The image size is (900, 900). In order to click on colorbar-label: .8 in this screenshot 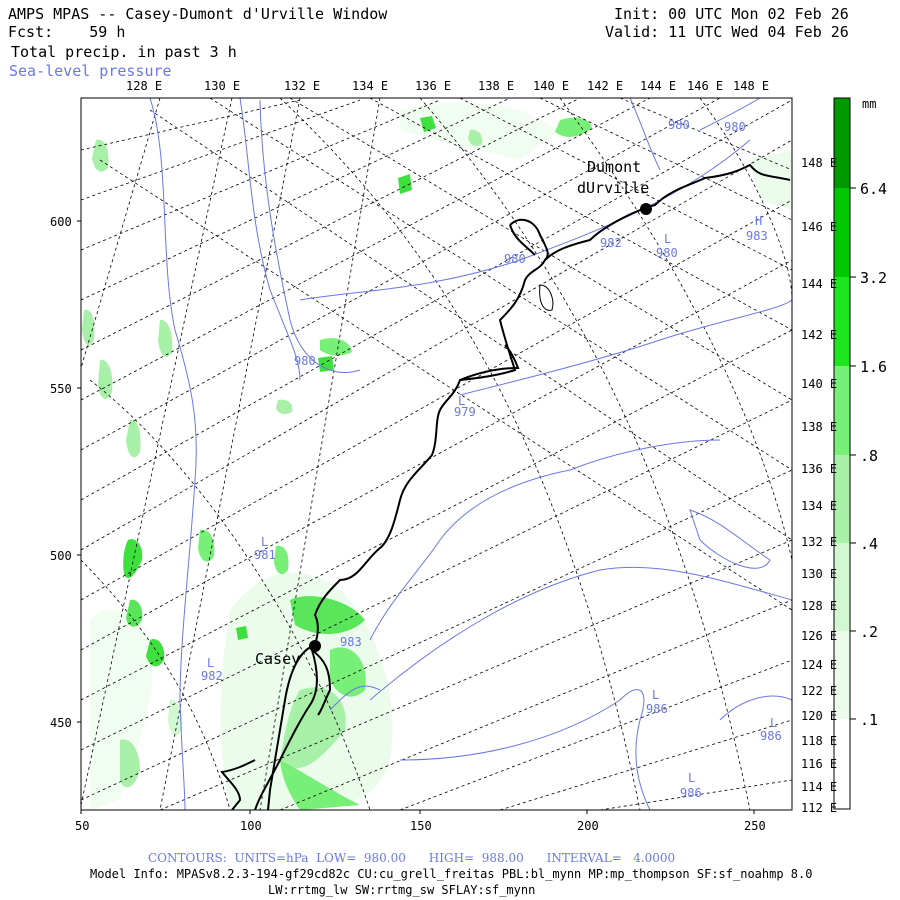, I will do `click(869, 456)`.